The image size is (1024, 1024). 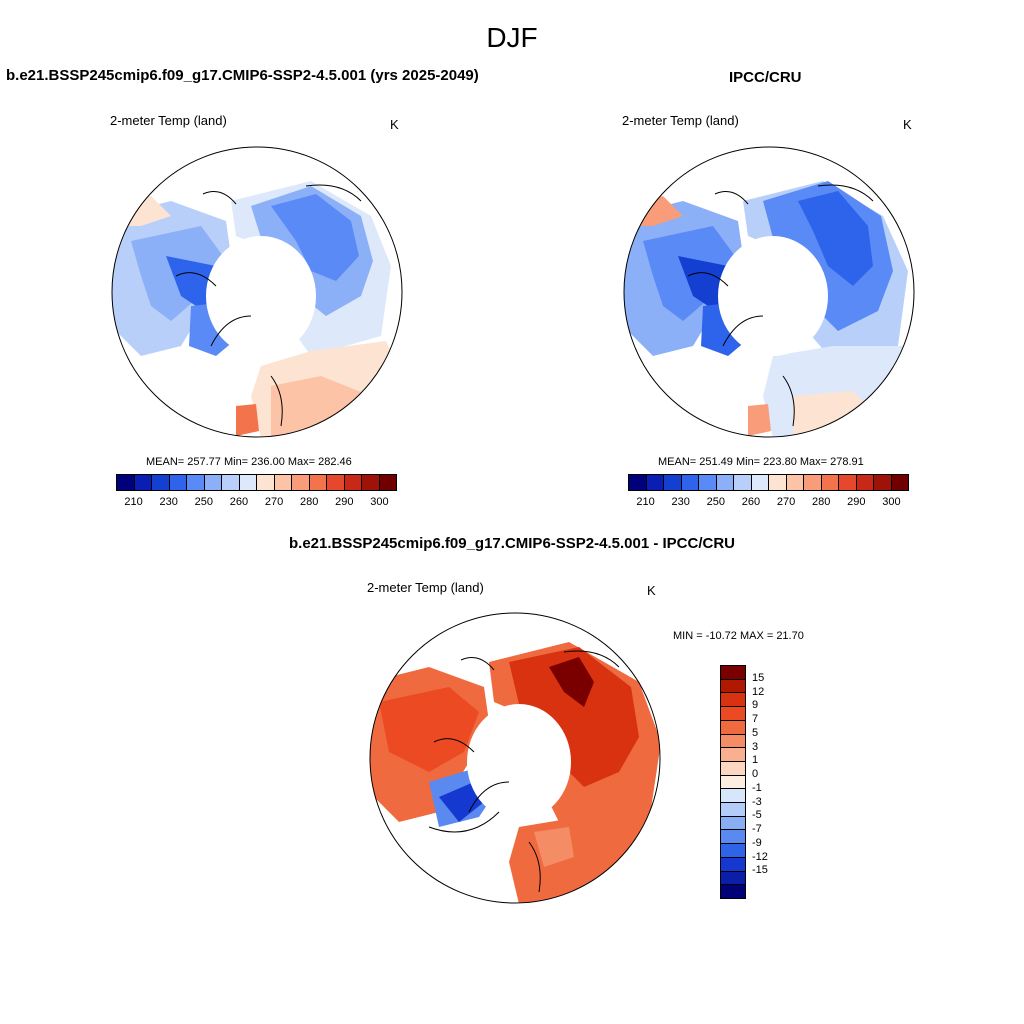 I want to click on main-title: DJF, so click(x=512, y=37).